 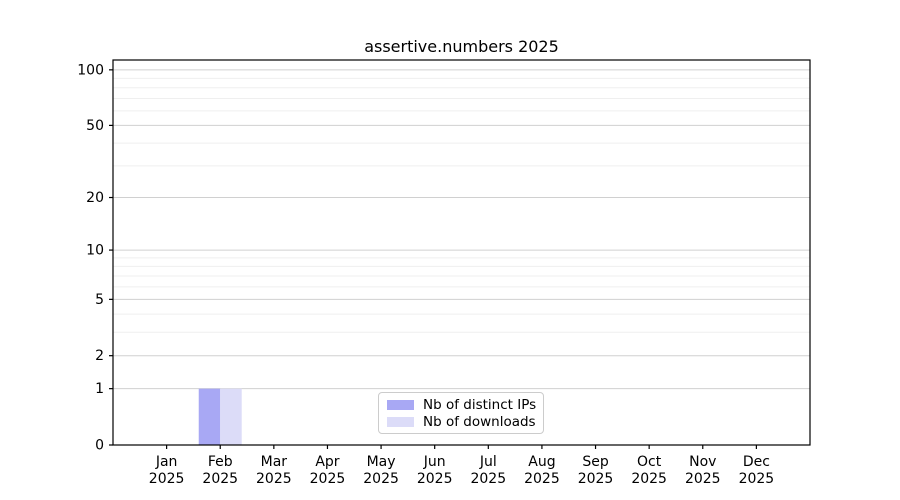 I want to click on legend-row-distinct-ips: Nb of distinct IPs, so click(x=462, y=404).